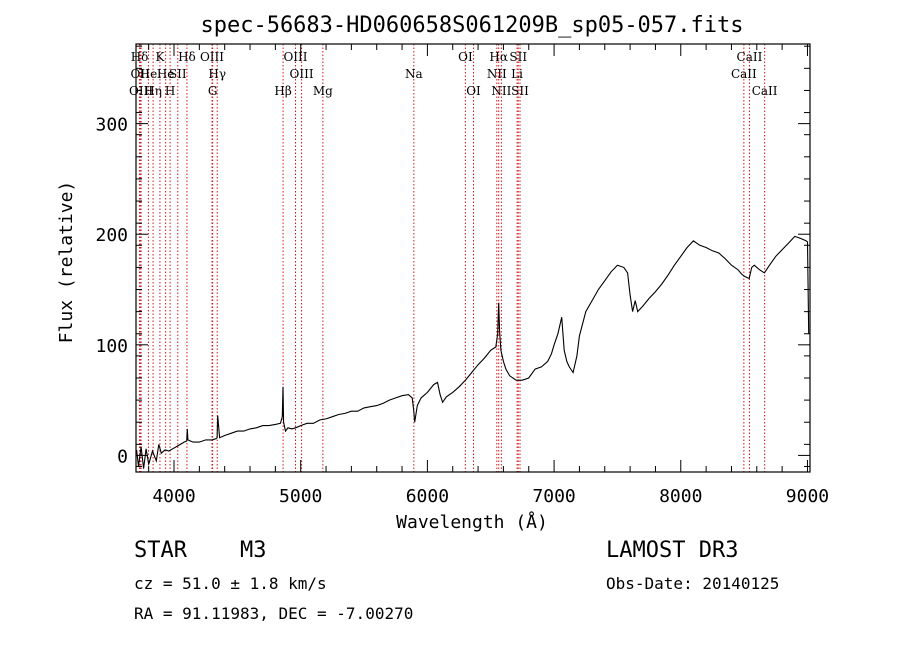  I want to click on object-class: STAR, so click(160, 550).